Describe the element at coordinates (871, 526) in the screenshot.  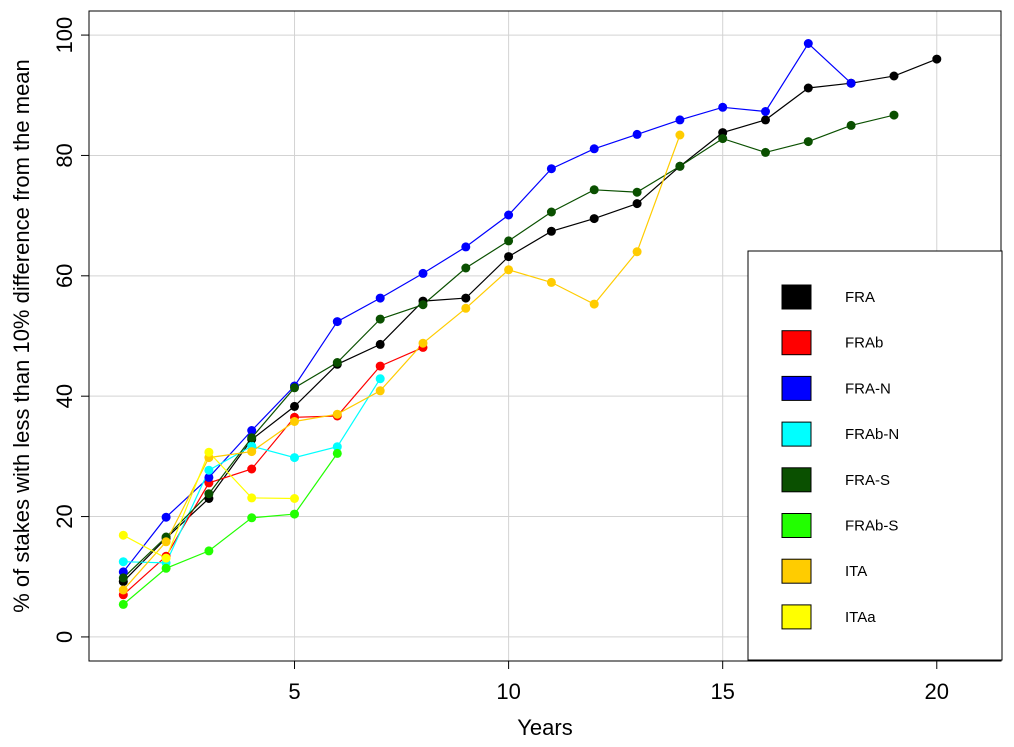
I see `legend-label: FRAb-S` at that location.